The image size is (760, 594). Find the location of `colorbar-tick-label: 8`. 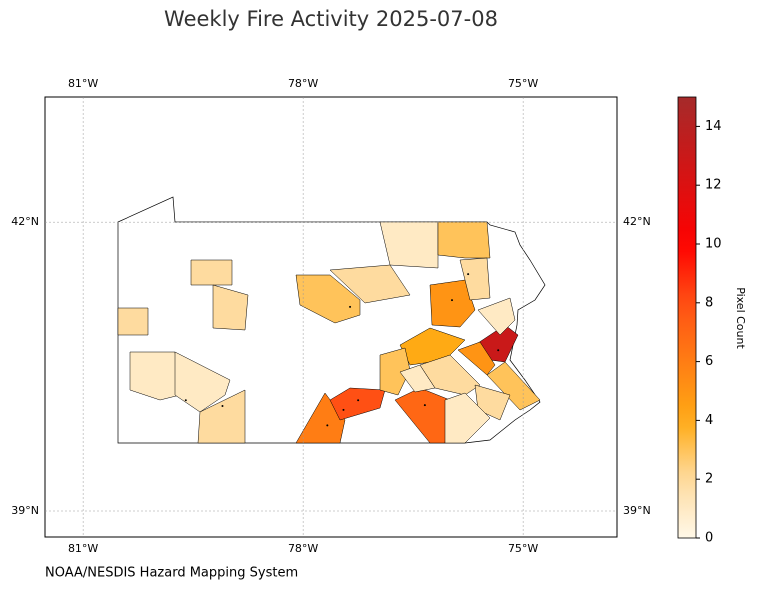

colorbar-tick-label: 8 is located at coordinates (709, 302).